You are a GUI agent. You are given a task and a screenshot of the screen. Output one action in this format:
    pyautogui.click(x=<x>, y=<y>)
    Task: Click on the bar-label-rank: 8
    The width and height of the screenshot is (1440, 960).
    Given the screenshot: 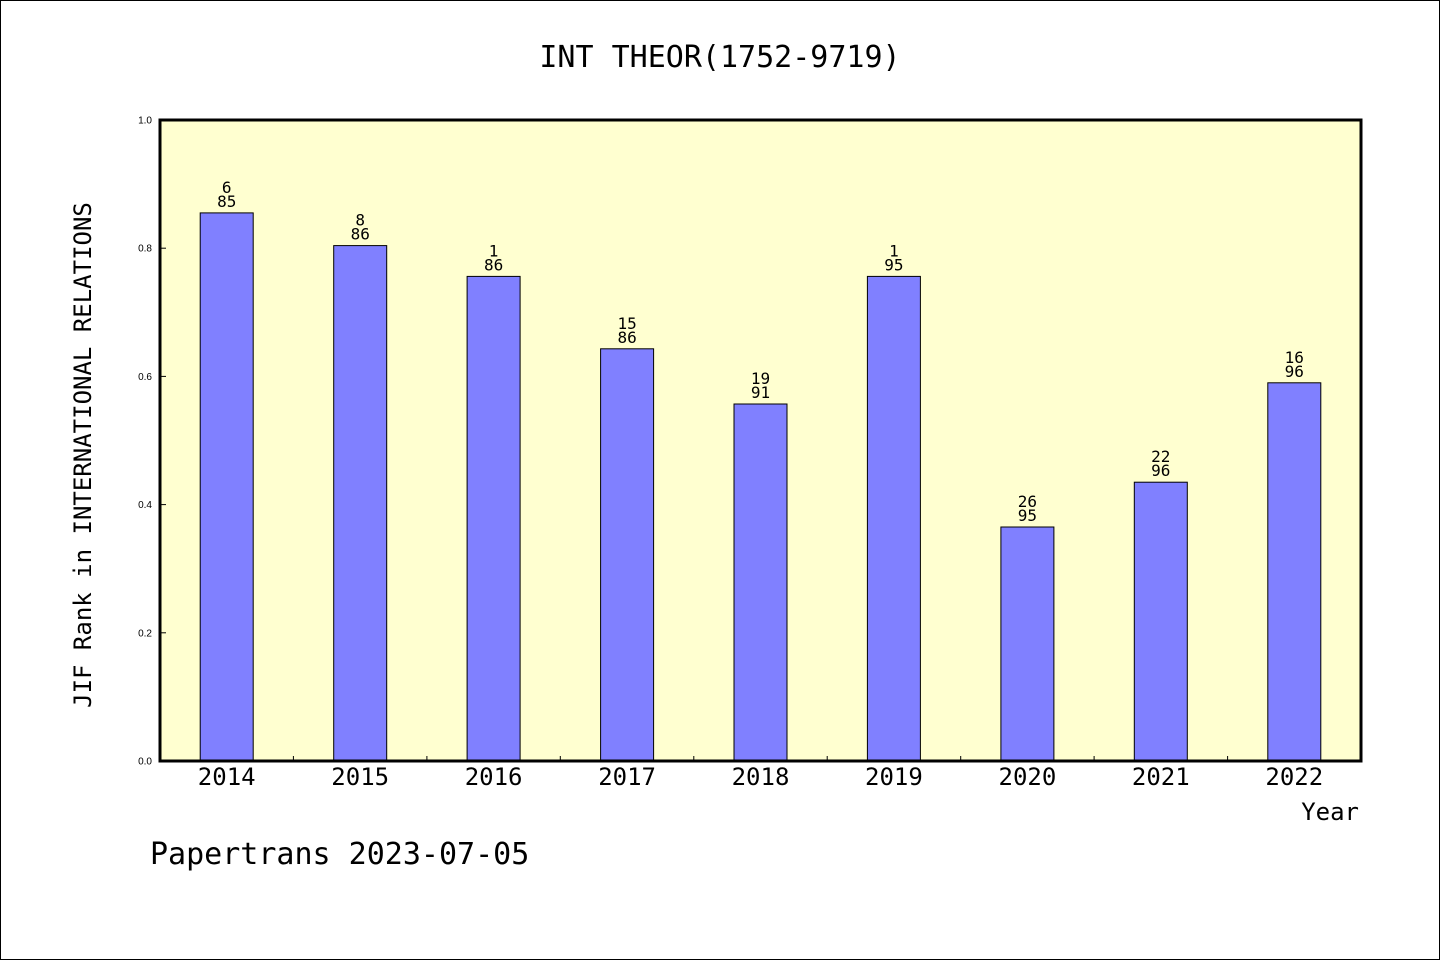 What is the action you would take?
    pyautogui.click(x=360, y=220)
    